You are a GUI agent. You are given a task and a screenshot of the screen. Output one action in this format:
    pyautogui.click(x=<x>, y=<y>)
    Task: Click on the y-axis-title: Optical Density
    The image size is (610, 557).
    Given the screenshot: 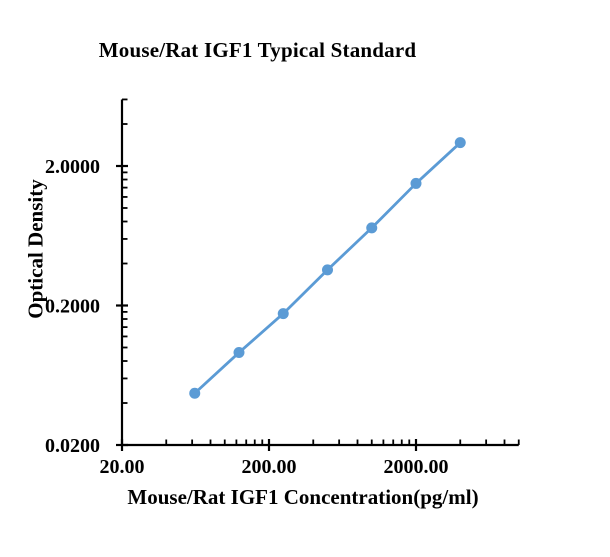 What is the action you would take?
    pyautogui.click(x=35, y=249)
    